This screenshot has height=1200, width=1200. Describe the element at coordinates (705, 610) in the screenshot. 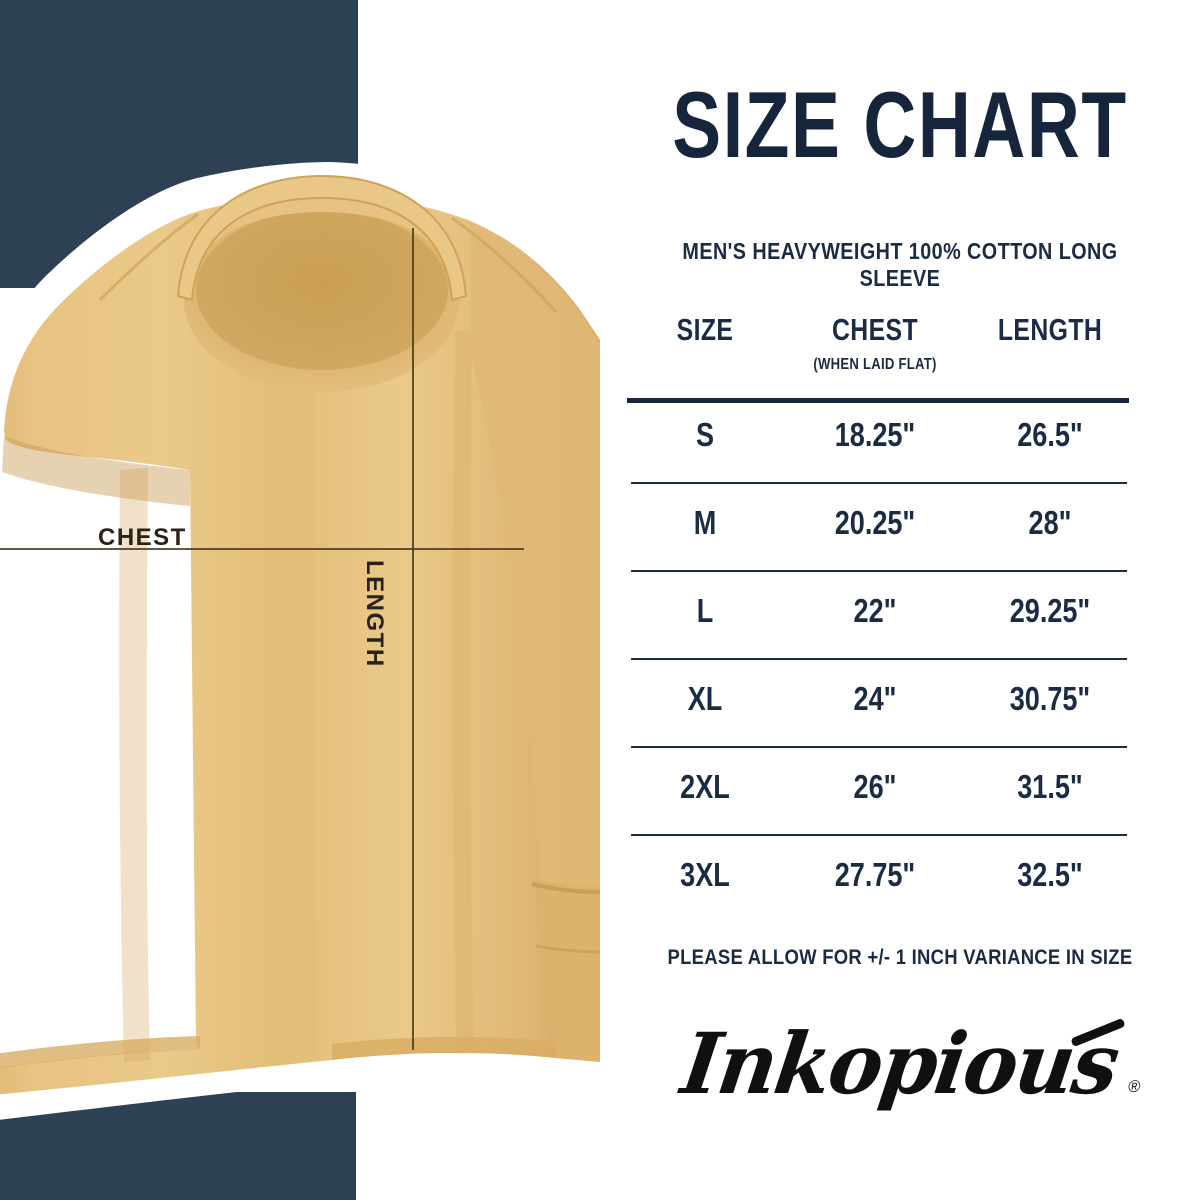

I see `cell-size: L` at that location.